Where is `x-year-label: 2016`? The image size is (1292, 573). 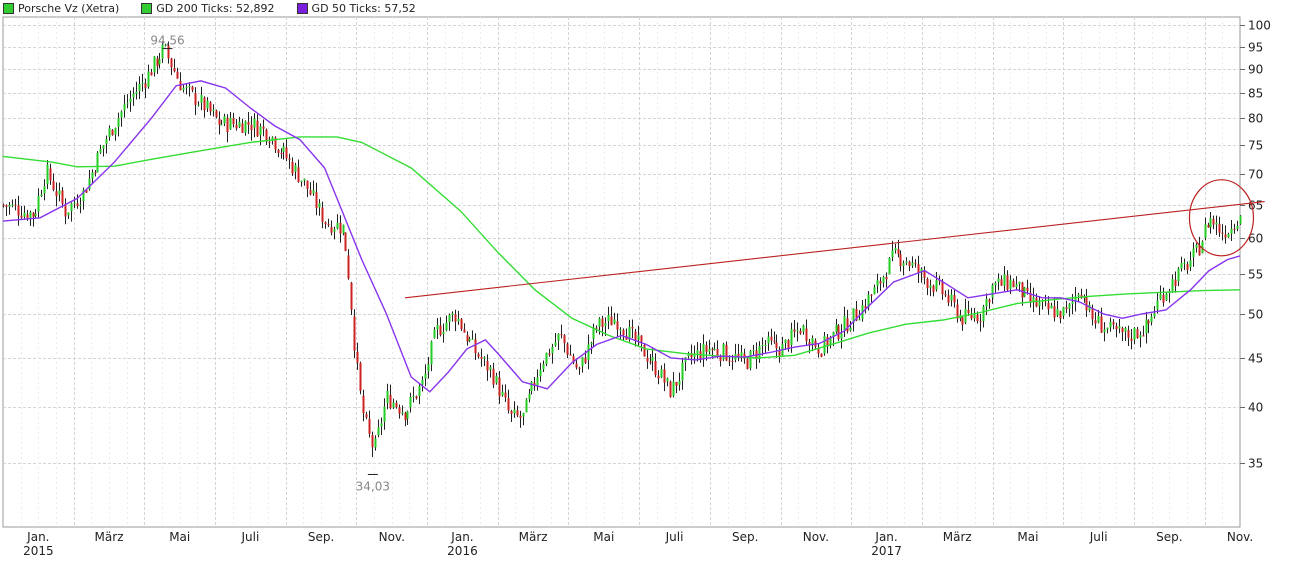 x-year-label: 2016 is located at coordinates (462, 551).